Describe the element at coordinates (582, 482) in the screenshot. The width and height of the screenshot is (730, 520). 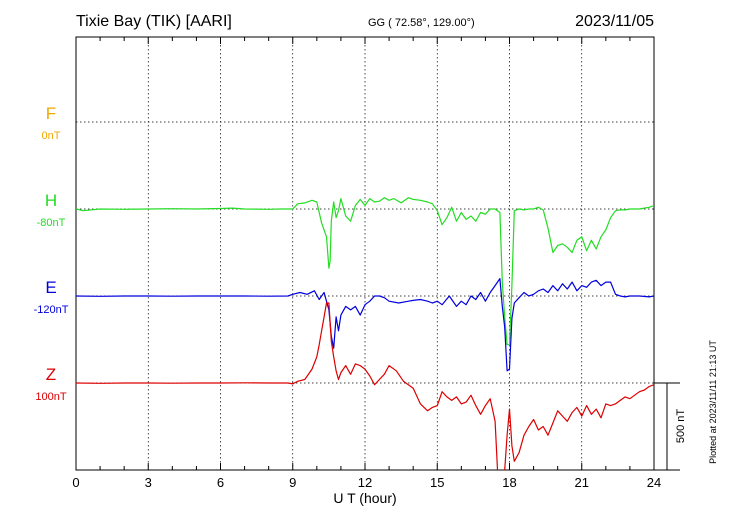
I see `x-tick-label: 21` at that location.